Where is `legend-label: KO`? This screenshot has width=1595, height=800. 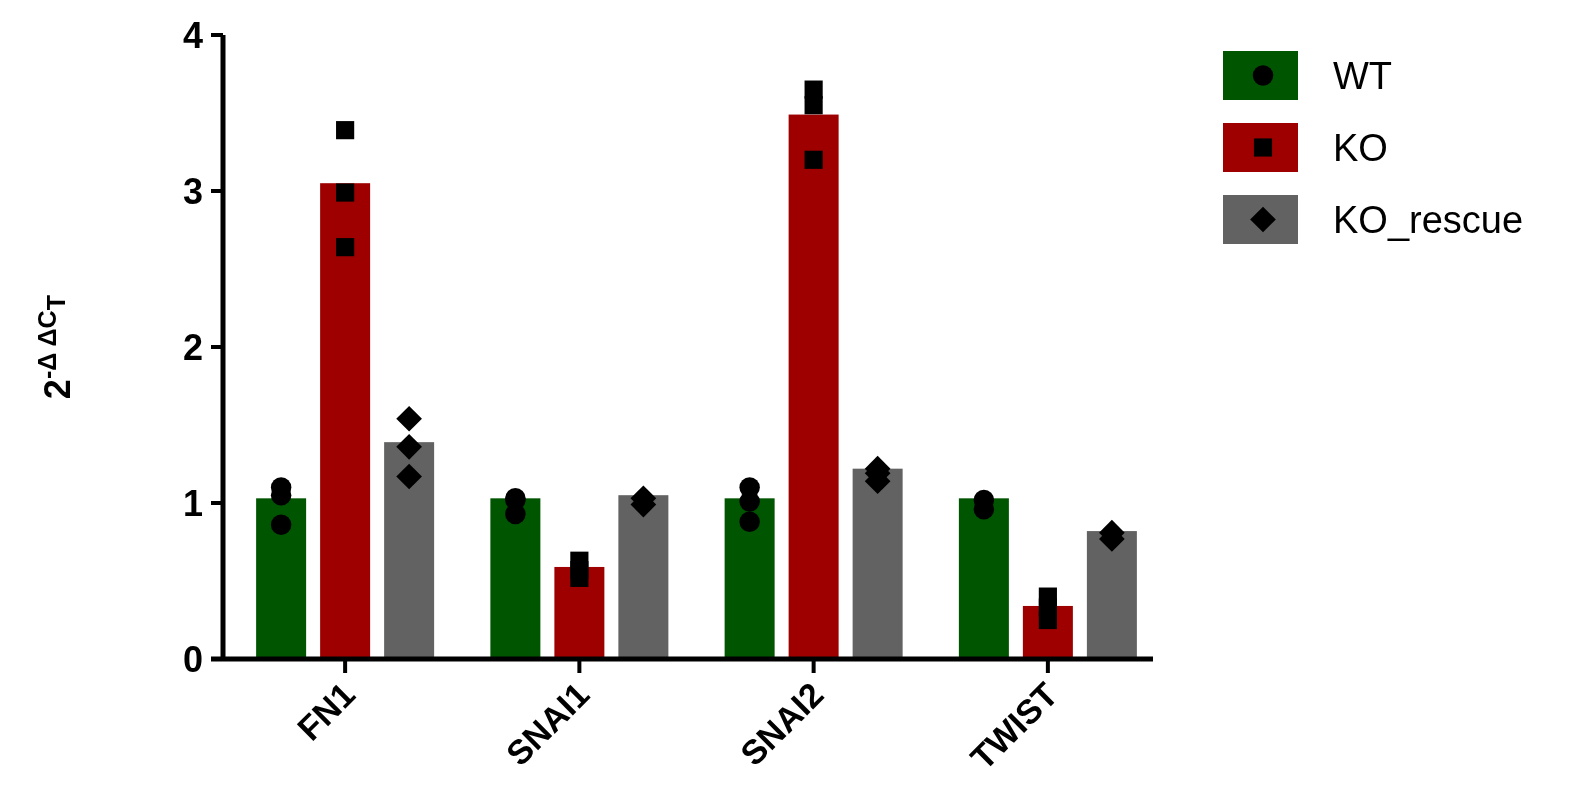
legend-label: KO is located at coordinates (1360, 148).